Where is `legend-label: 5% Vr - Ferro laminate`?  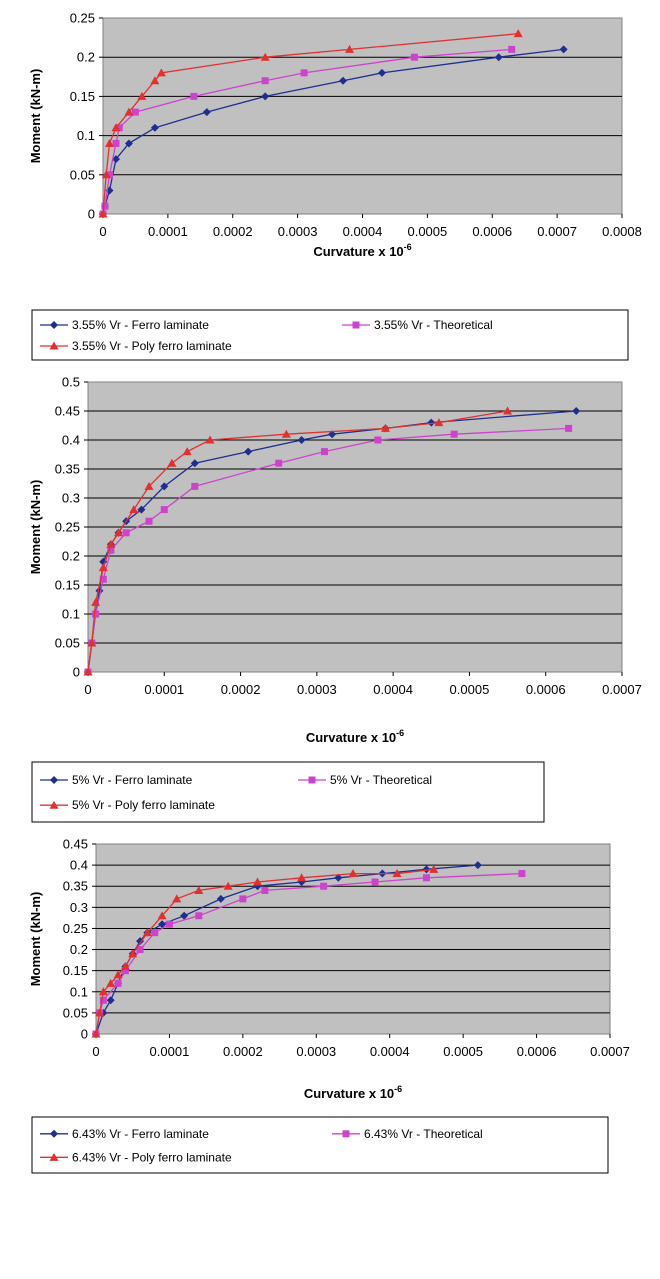 legend-label: 5% Vr - Ferro laminate is located at coordinates (132, 780).